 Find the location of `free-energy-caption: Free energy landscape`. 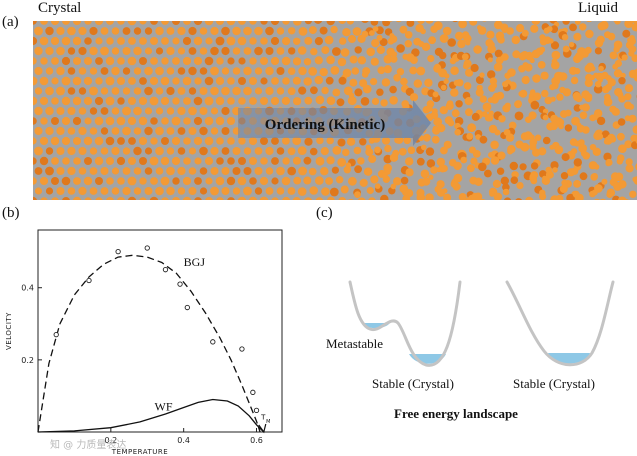

free-energy-caption: Free energy landscape is located at coordinates (456, 413).